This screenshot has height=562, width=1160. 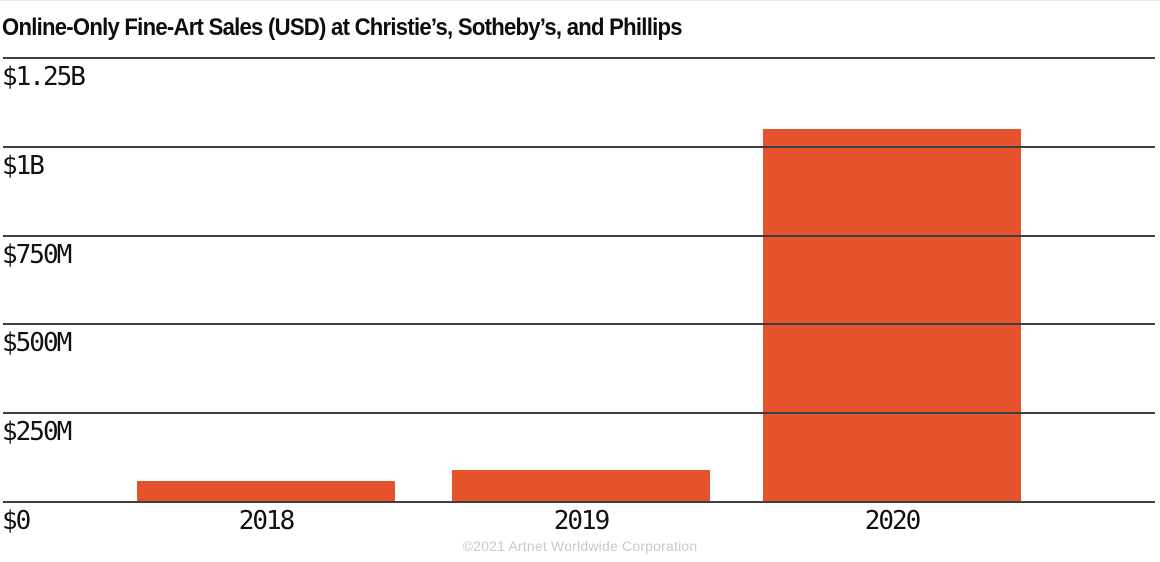 What do you see at coordinates (37, 255) in the screenshot?
I see `y-tick-label: $750M` at bounding box center [37, 255].